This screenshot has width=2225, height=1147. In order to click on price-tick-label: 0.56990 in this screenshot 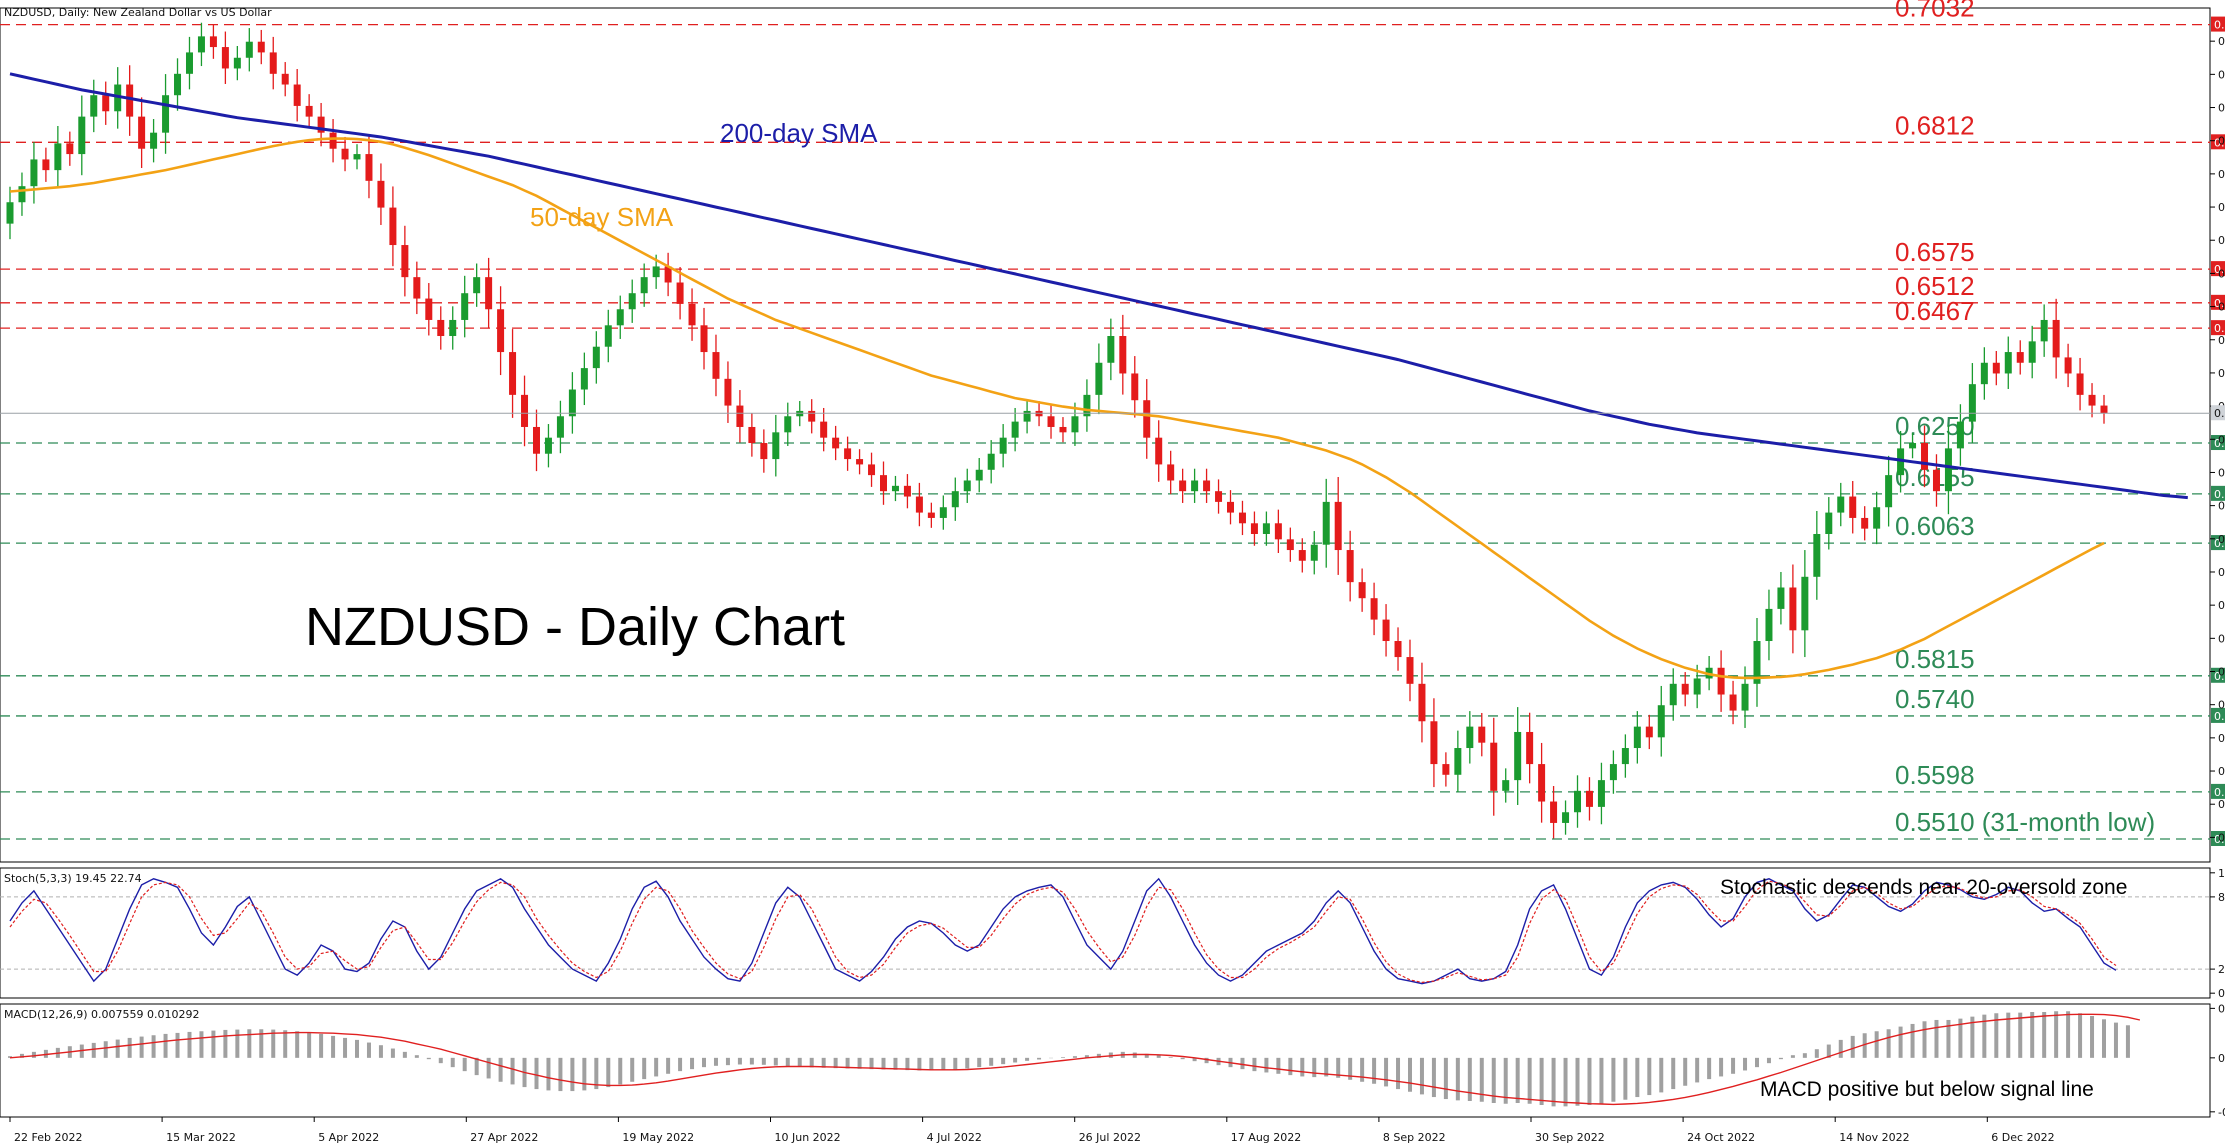, I will do `click(2221, 738)`.